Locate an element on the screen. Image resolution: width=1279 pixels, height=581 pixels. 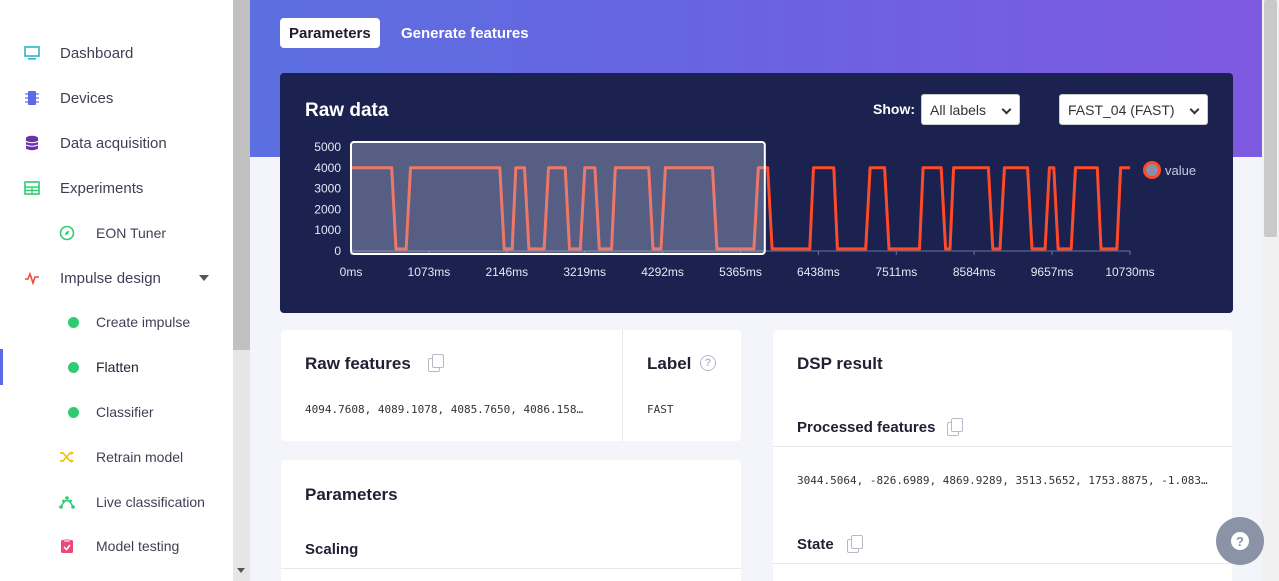
raw-features-title: Raw features is located at coordinates (358, 363).